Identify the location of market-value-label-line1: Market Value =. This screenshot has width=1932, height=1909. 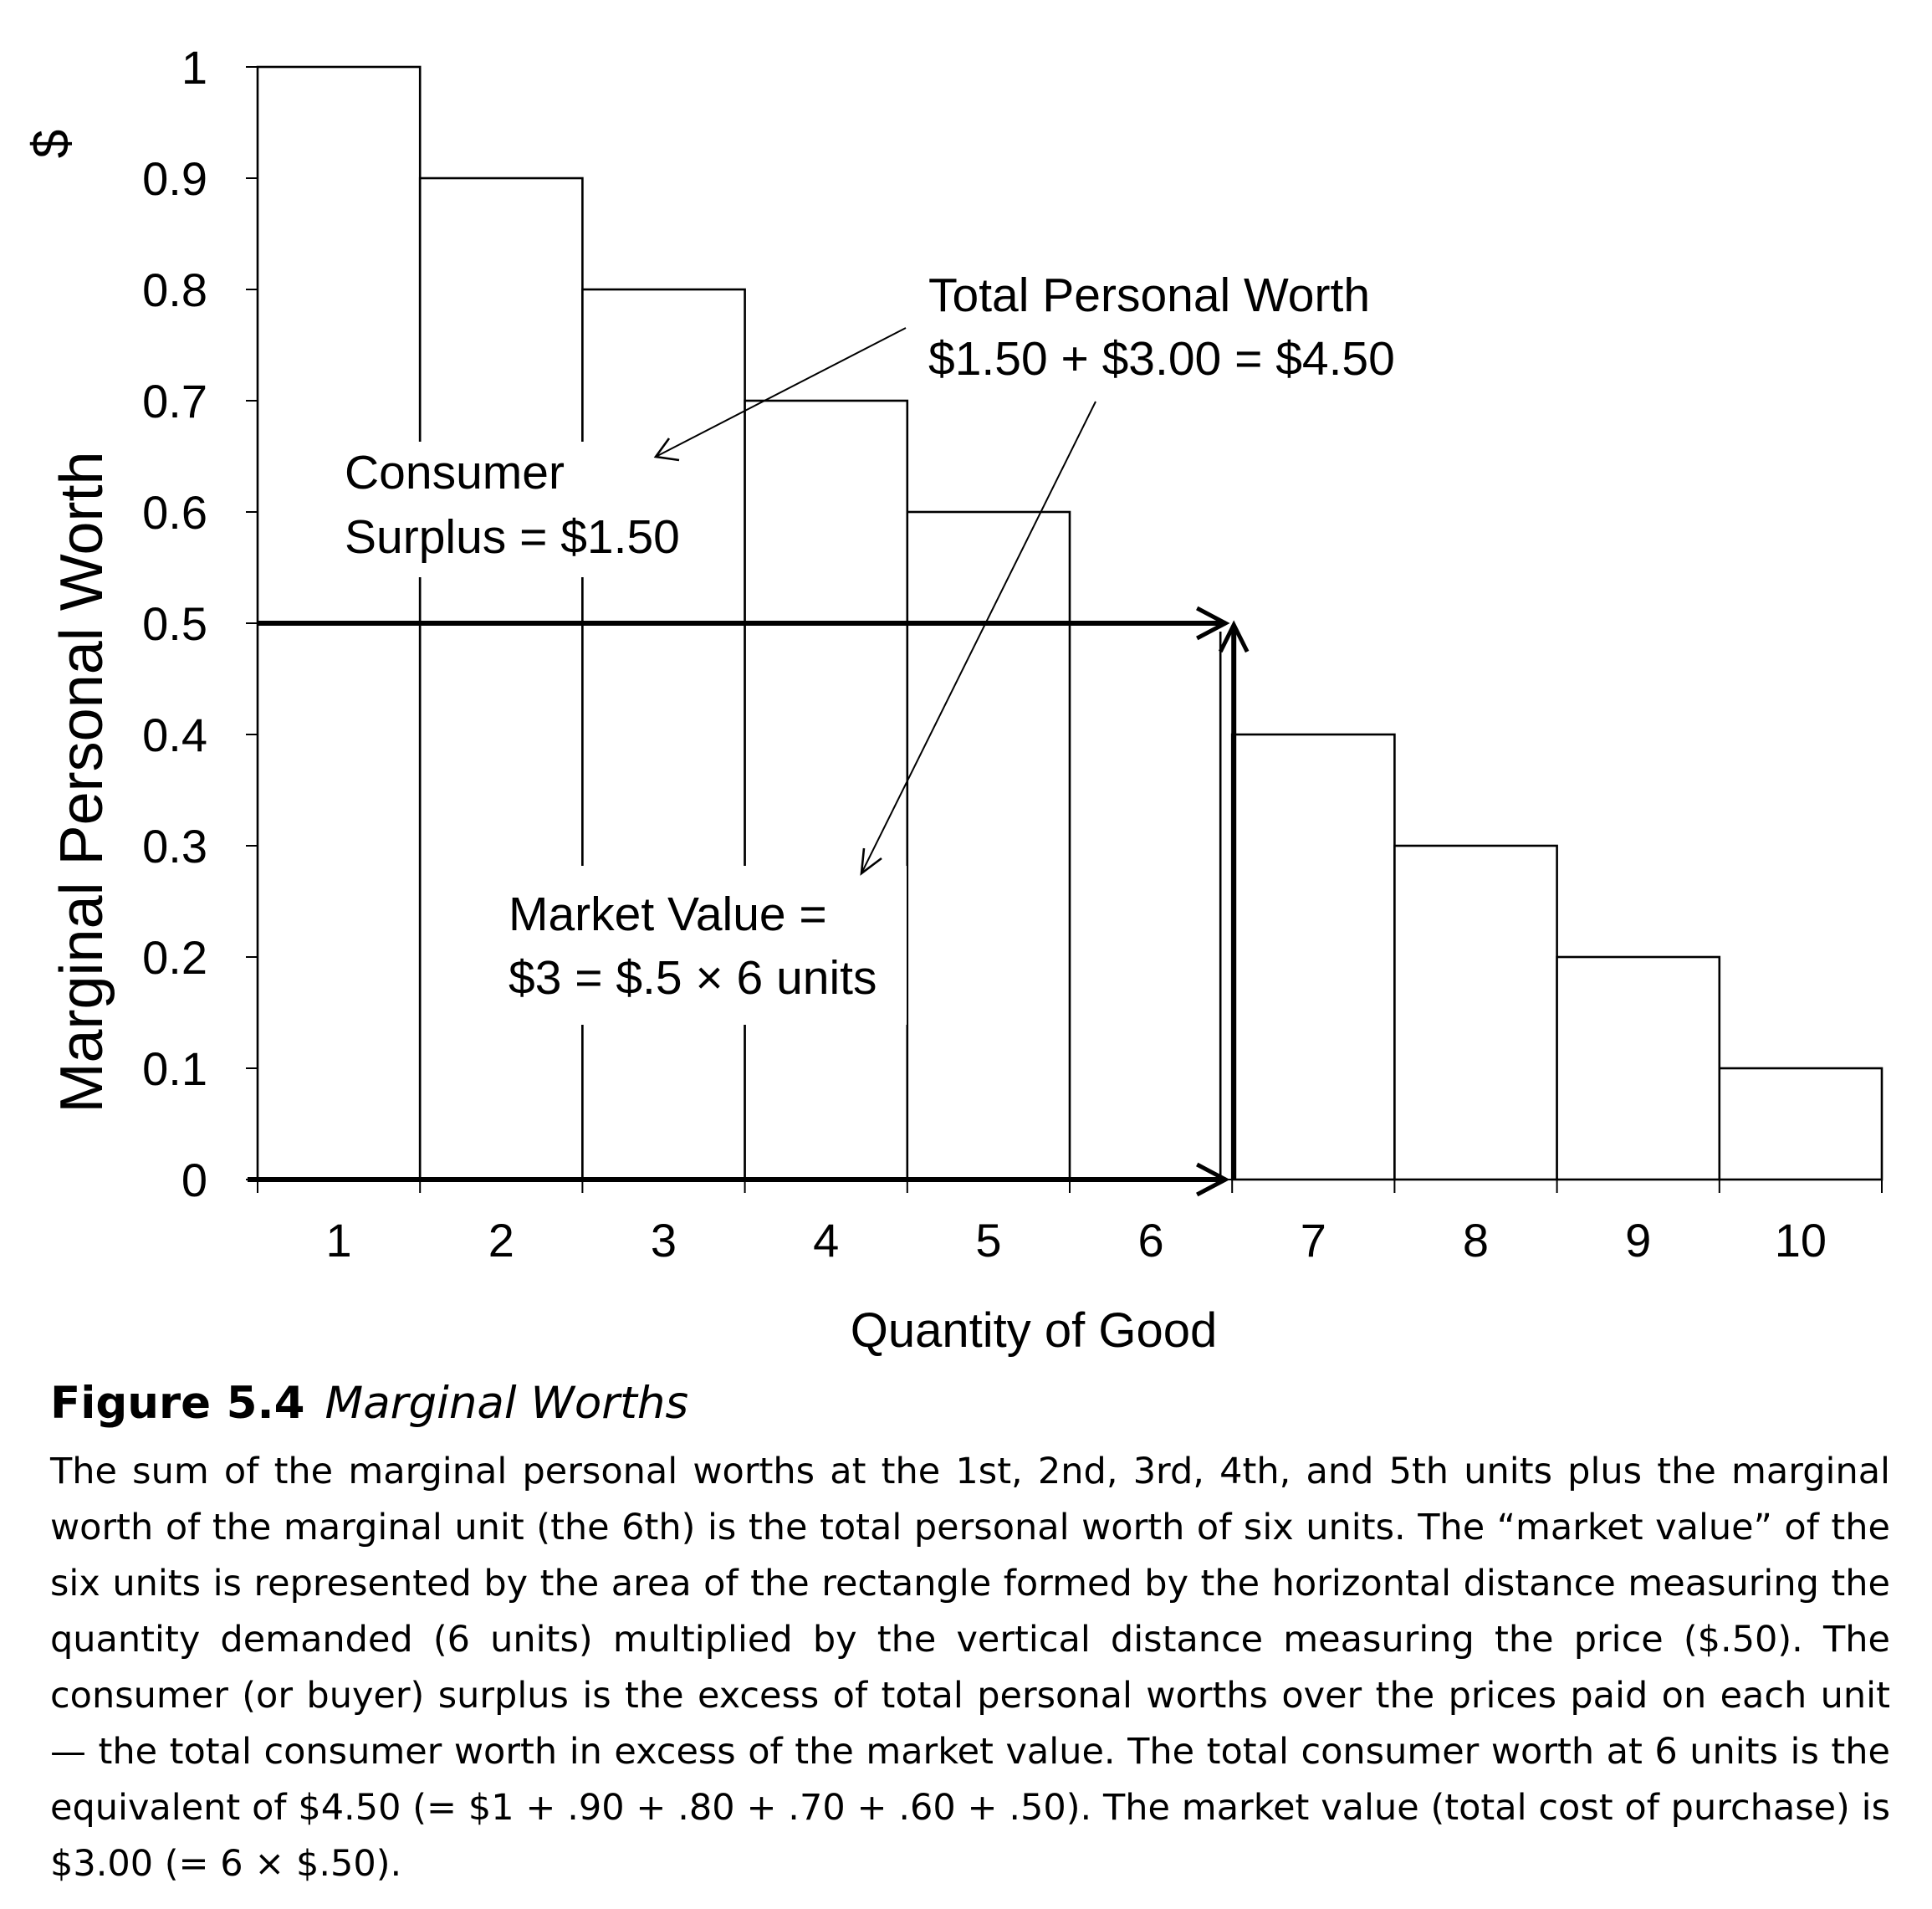
(668, 914).